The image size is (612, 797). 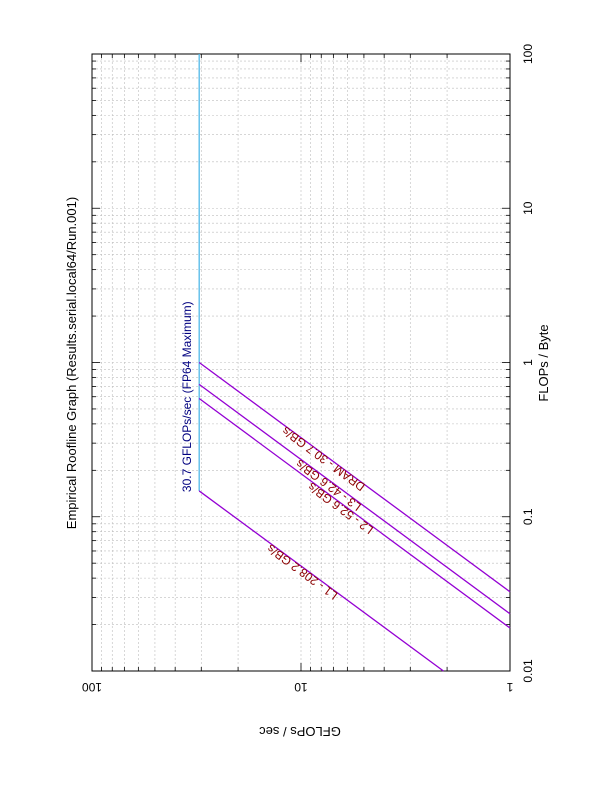 What do you see at coordinates (187, 396) in the screenshot?
I see `annotation-label: 30.7 GFLOPs/sec (FP64 Maximum)` at bounding box center [187, 396].